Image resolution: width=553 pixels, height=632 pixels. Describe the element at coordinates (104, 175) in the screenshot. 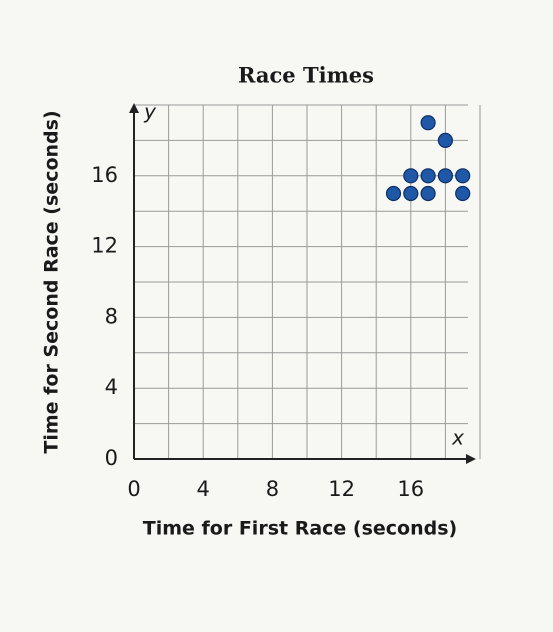

I see `y-tick-label: 16` at that location.